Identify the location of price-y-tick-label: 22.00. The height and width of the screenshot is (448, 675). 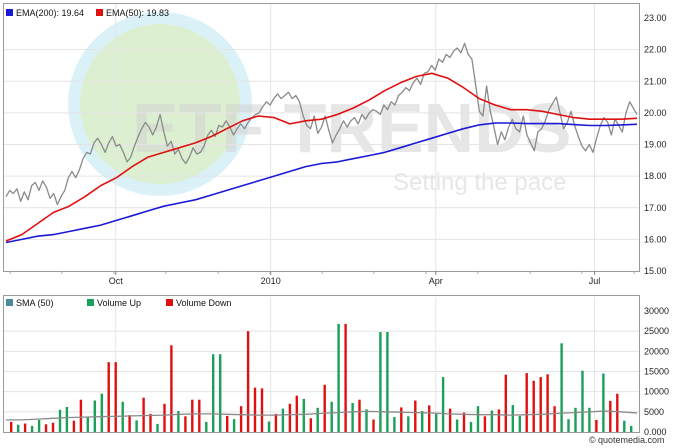
(655, 50).